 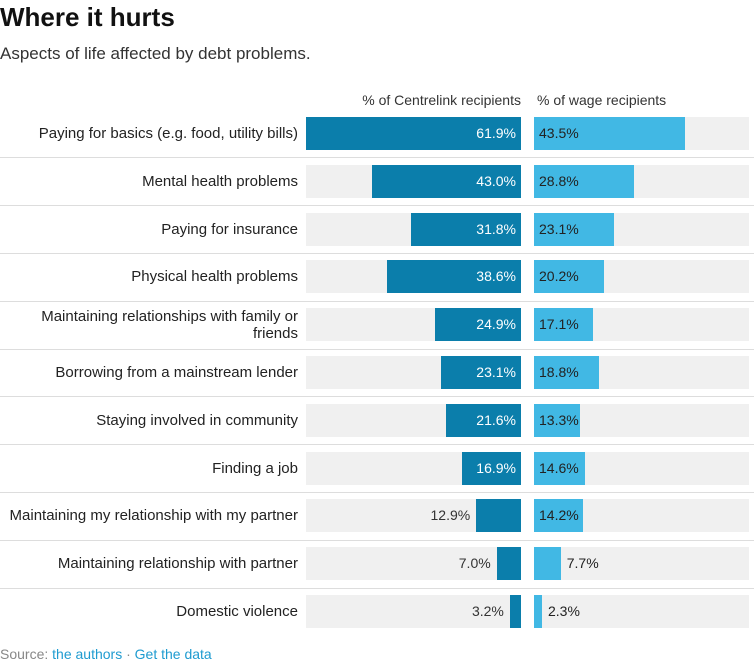 What do you see at coordinates (496, 180) in the screenshot?
I see `value-label: 43.0%` at bounding box center [496, 180].